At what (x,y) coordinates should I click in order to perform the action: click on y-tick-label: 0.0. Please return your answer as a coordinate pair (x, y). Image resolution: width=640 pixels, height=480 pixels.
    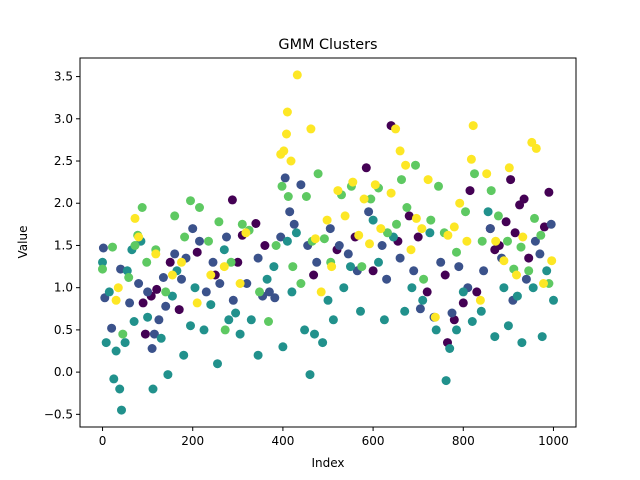
    Looking at the image, I should click on (63, 372).